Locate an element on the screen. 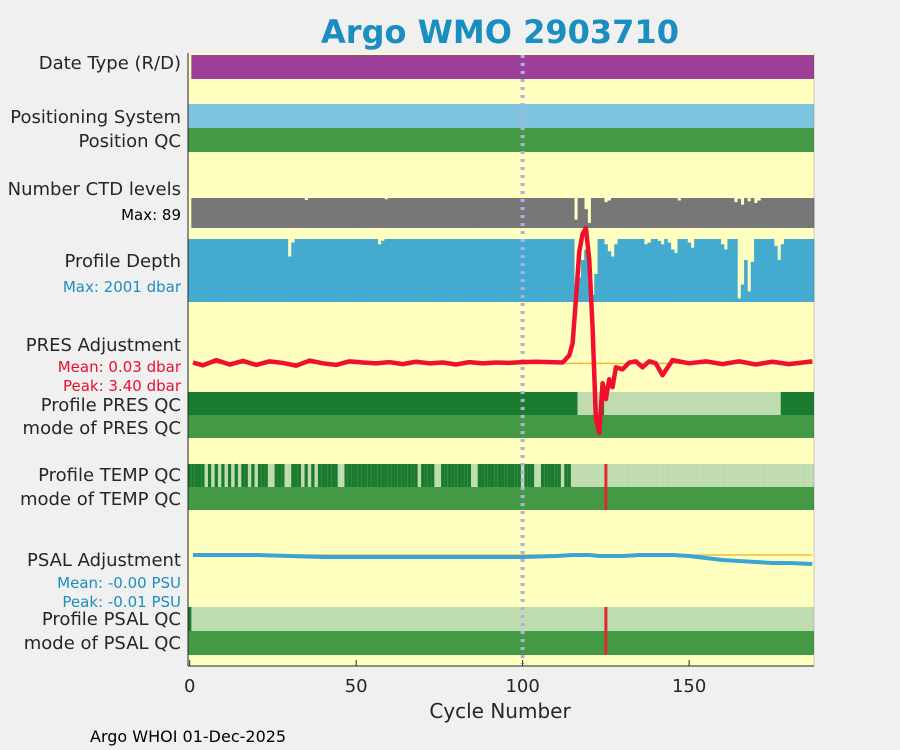 The height and width of the screenshot is (750, 900). date-type-band is located at coordinates (503, 67).